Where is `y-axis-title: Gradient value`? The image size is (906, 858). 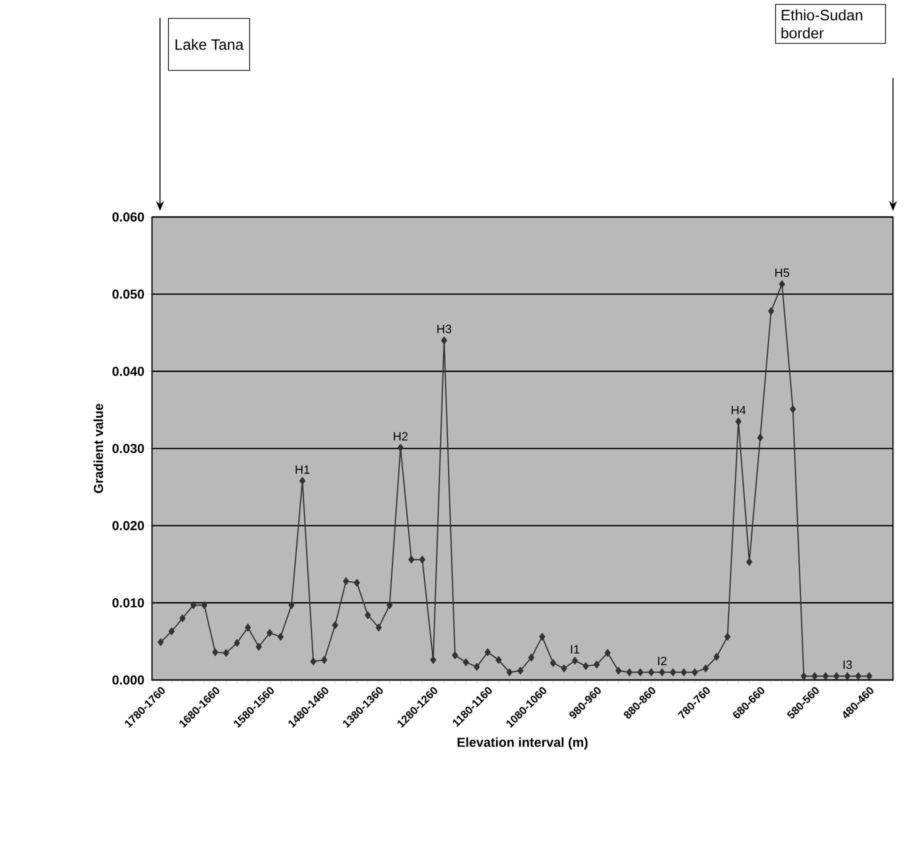 y-axis-title: Gradient value is located at coordinates (99, 449).